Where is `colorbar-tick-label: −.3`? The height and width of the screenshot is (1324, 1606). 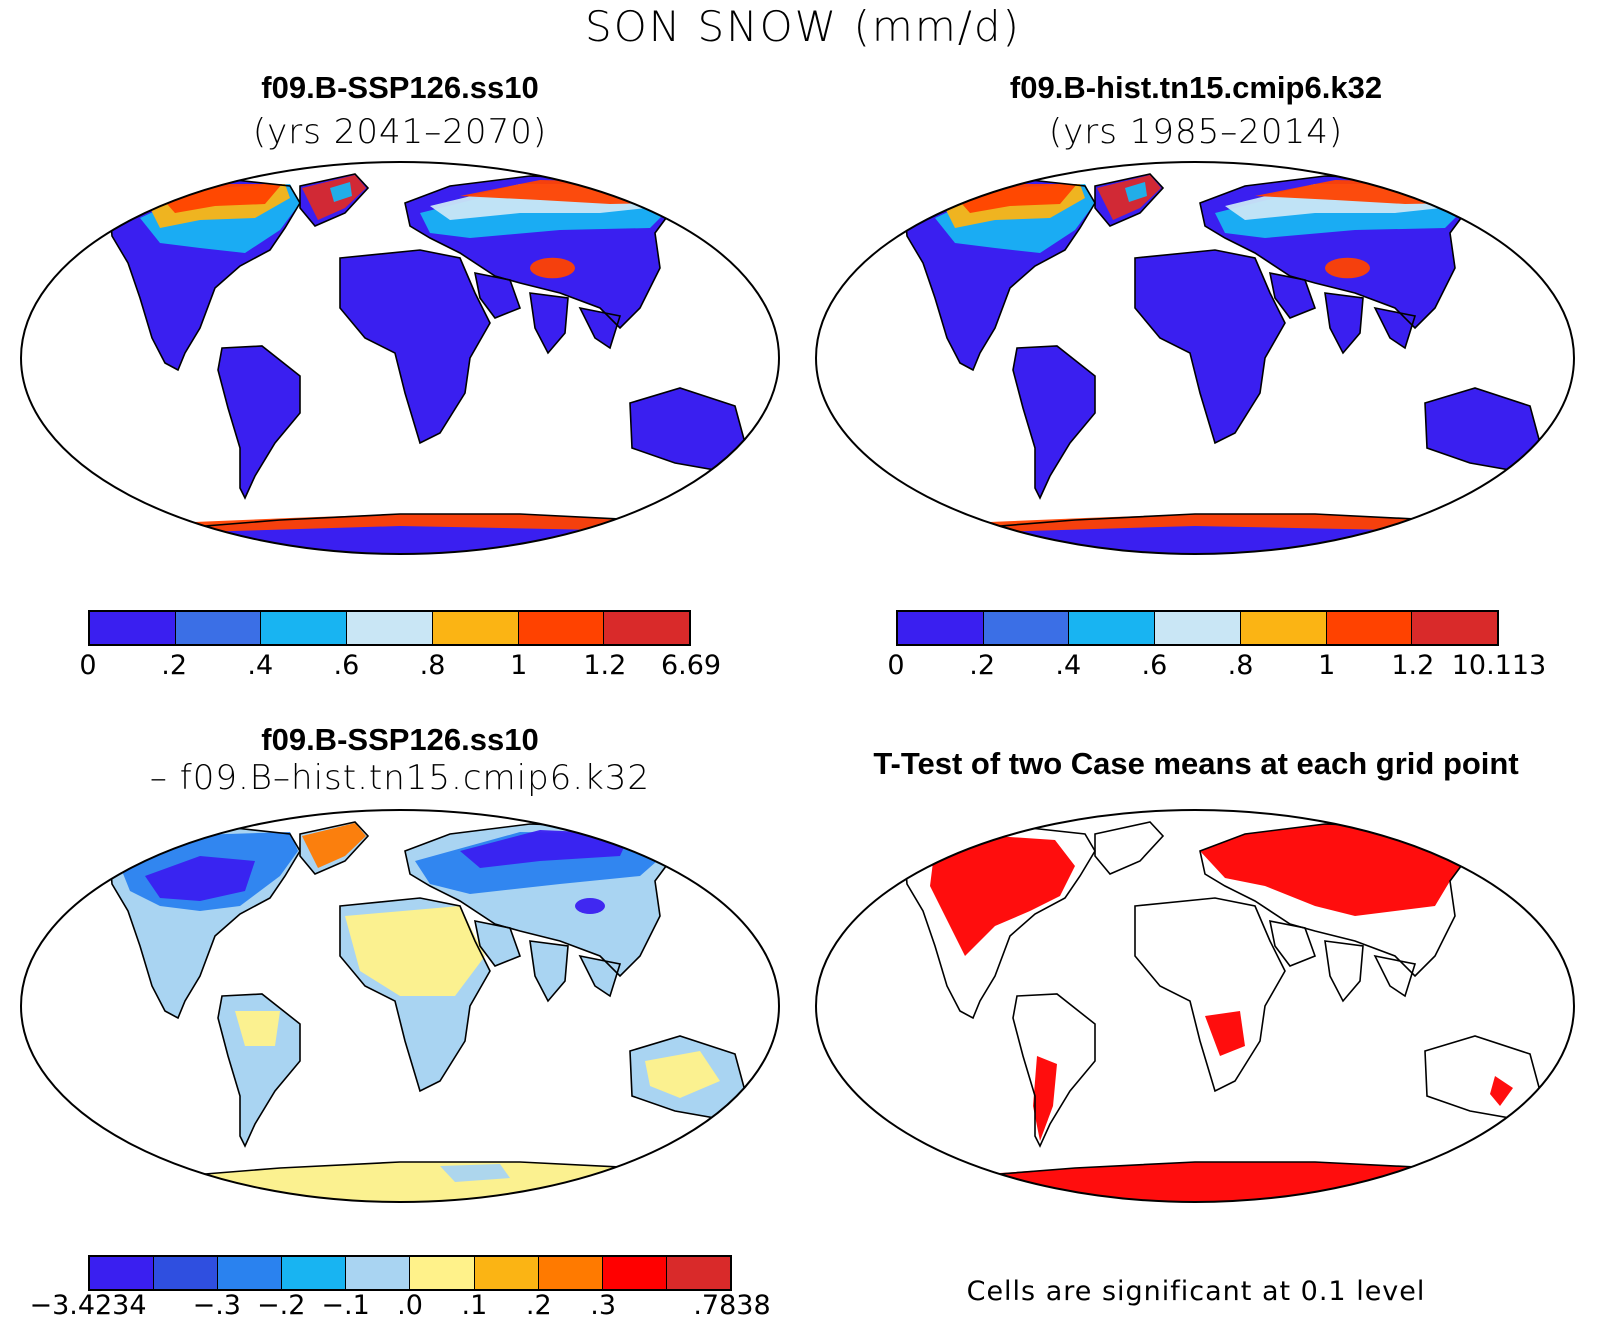 colorbar-tick-label: −.3 is located at coordinates (216, 1305).